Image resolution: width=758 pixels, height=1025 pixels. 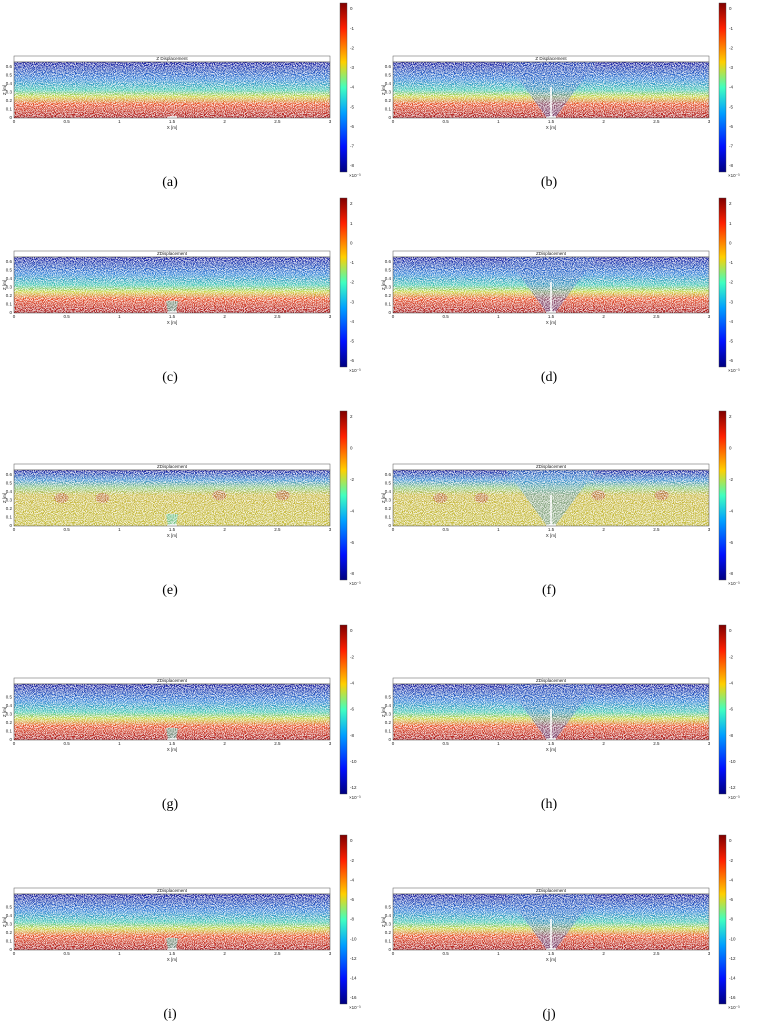 What do you see at coordinates (352, 262) in the screenshot?
I see `colorbar-tick-label: -1` at bounding box center [352, 262].